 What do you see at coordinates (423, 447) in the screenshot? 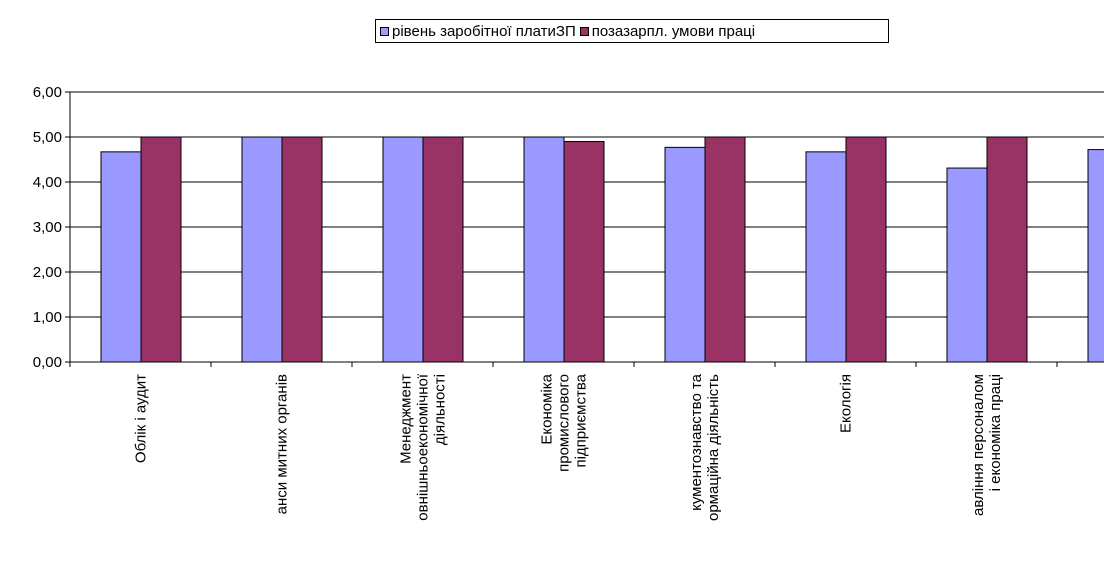
I see `x-category-label: овнішньоекономічної` at bounding box center [423, 447].